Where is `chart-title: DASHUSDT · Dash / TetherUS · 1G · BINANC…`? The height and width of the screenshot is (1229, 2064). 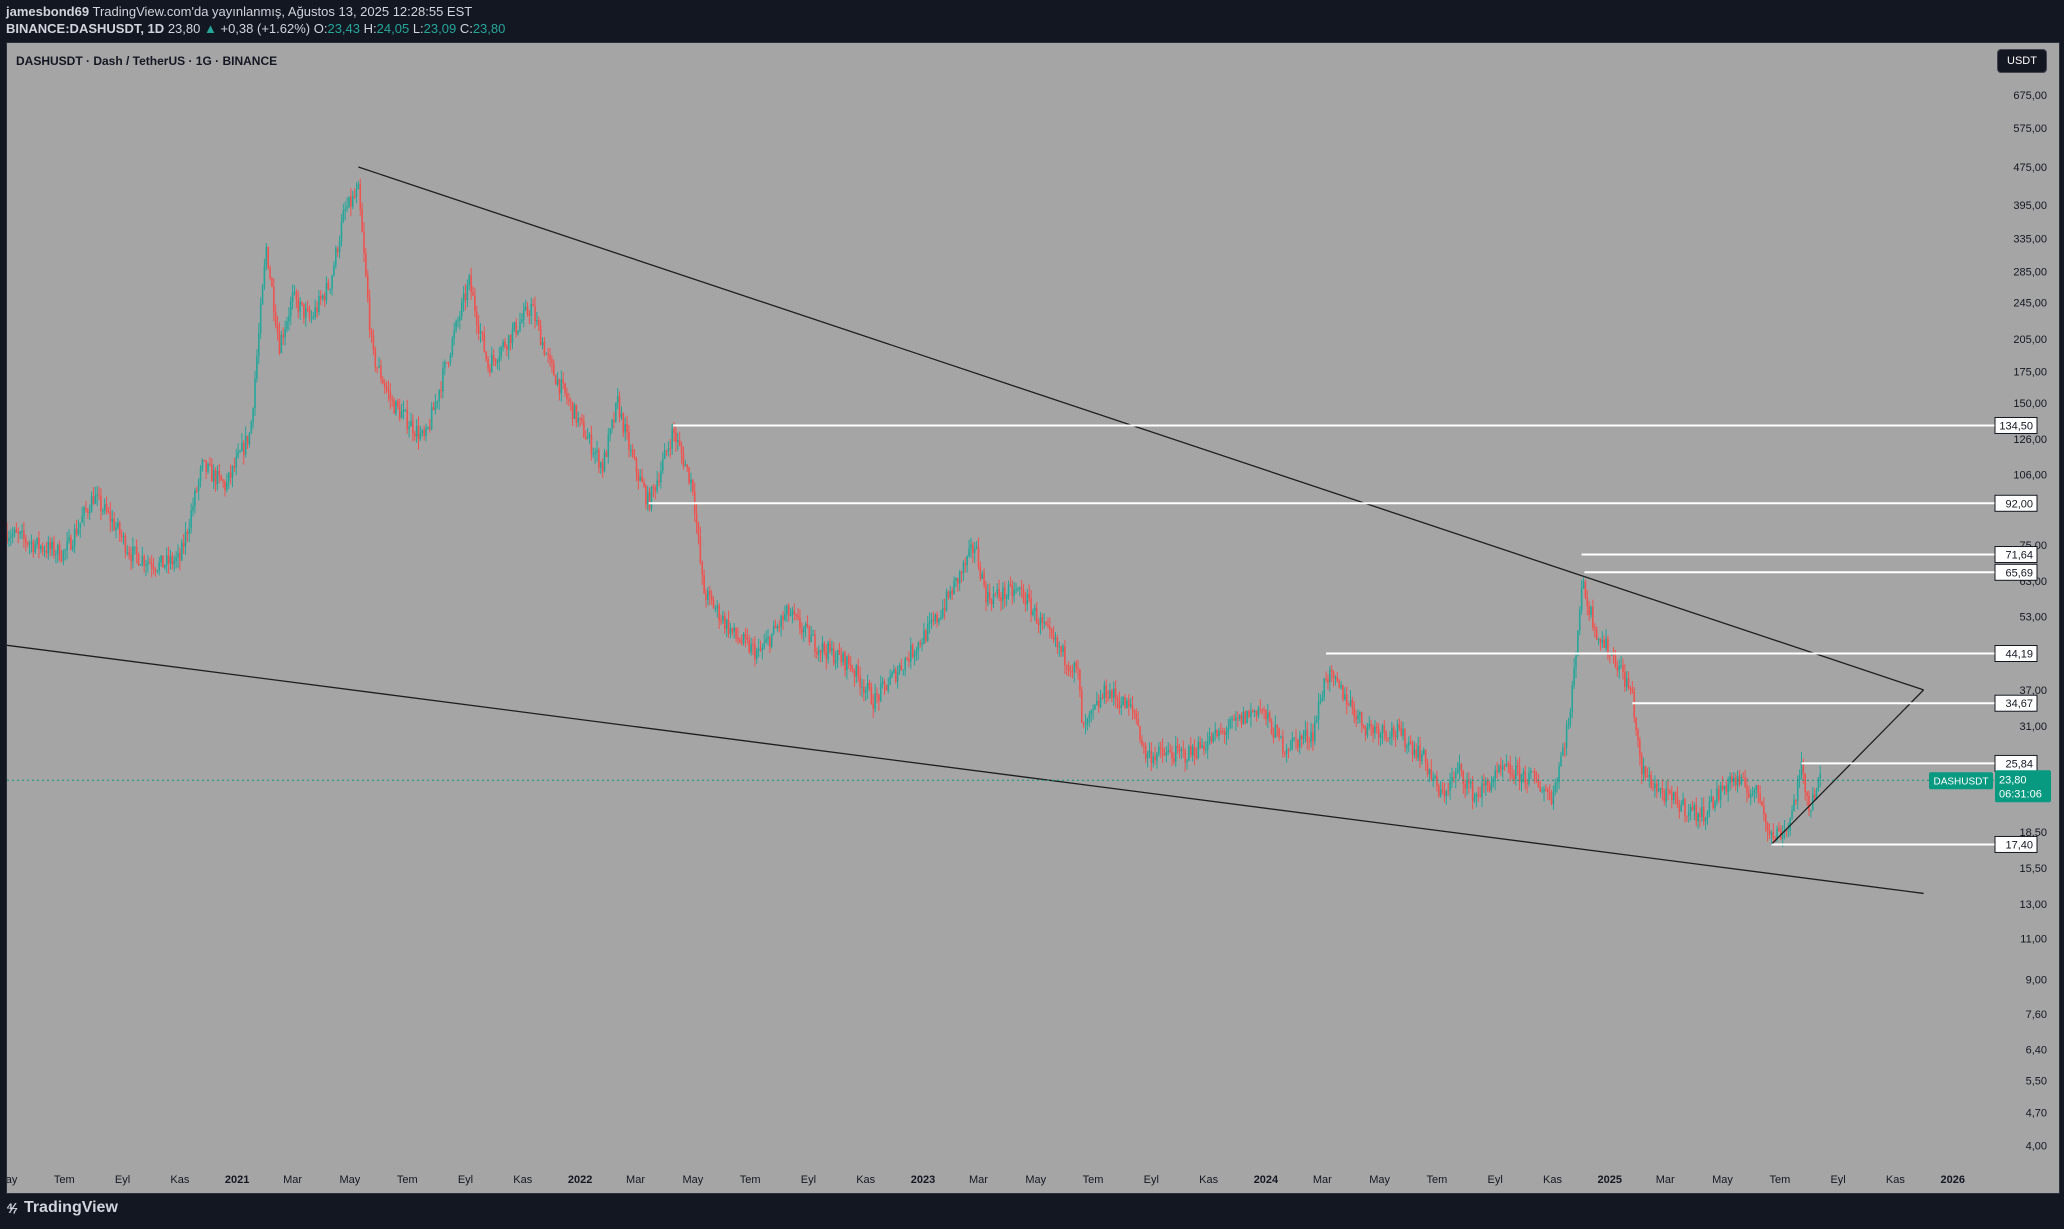
chart-title: DASHUSDT · Dash / TetherUS · 1G · BINANC… is located at coordinates (147, 61).